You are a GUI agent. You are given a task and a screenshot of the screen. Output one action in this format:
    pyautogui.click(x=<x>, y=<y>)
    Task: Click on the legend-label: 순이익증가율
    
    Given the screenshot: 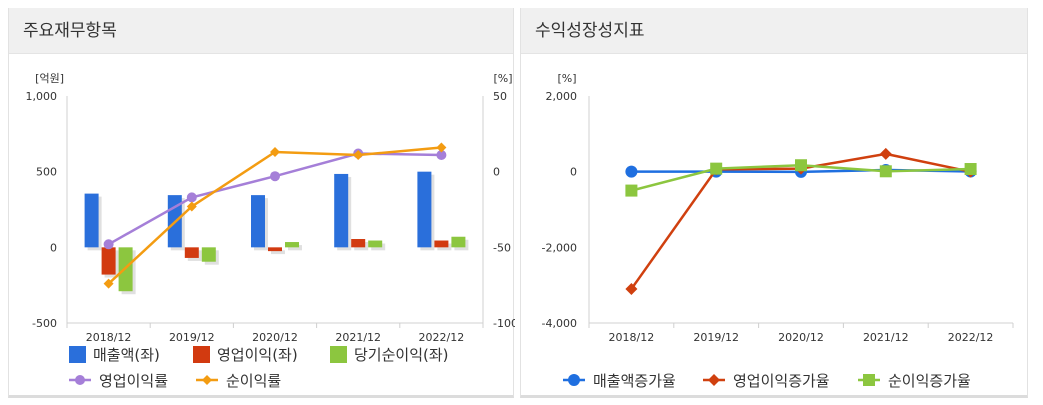 What is the action you would take?
    pyautogui.click(x=929, y=381)
    